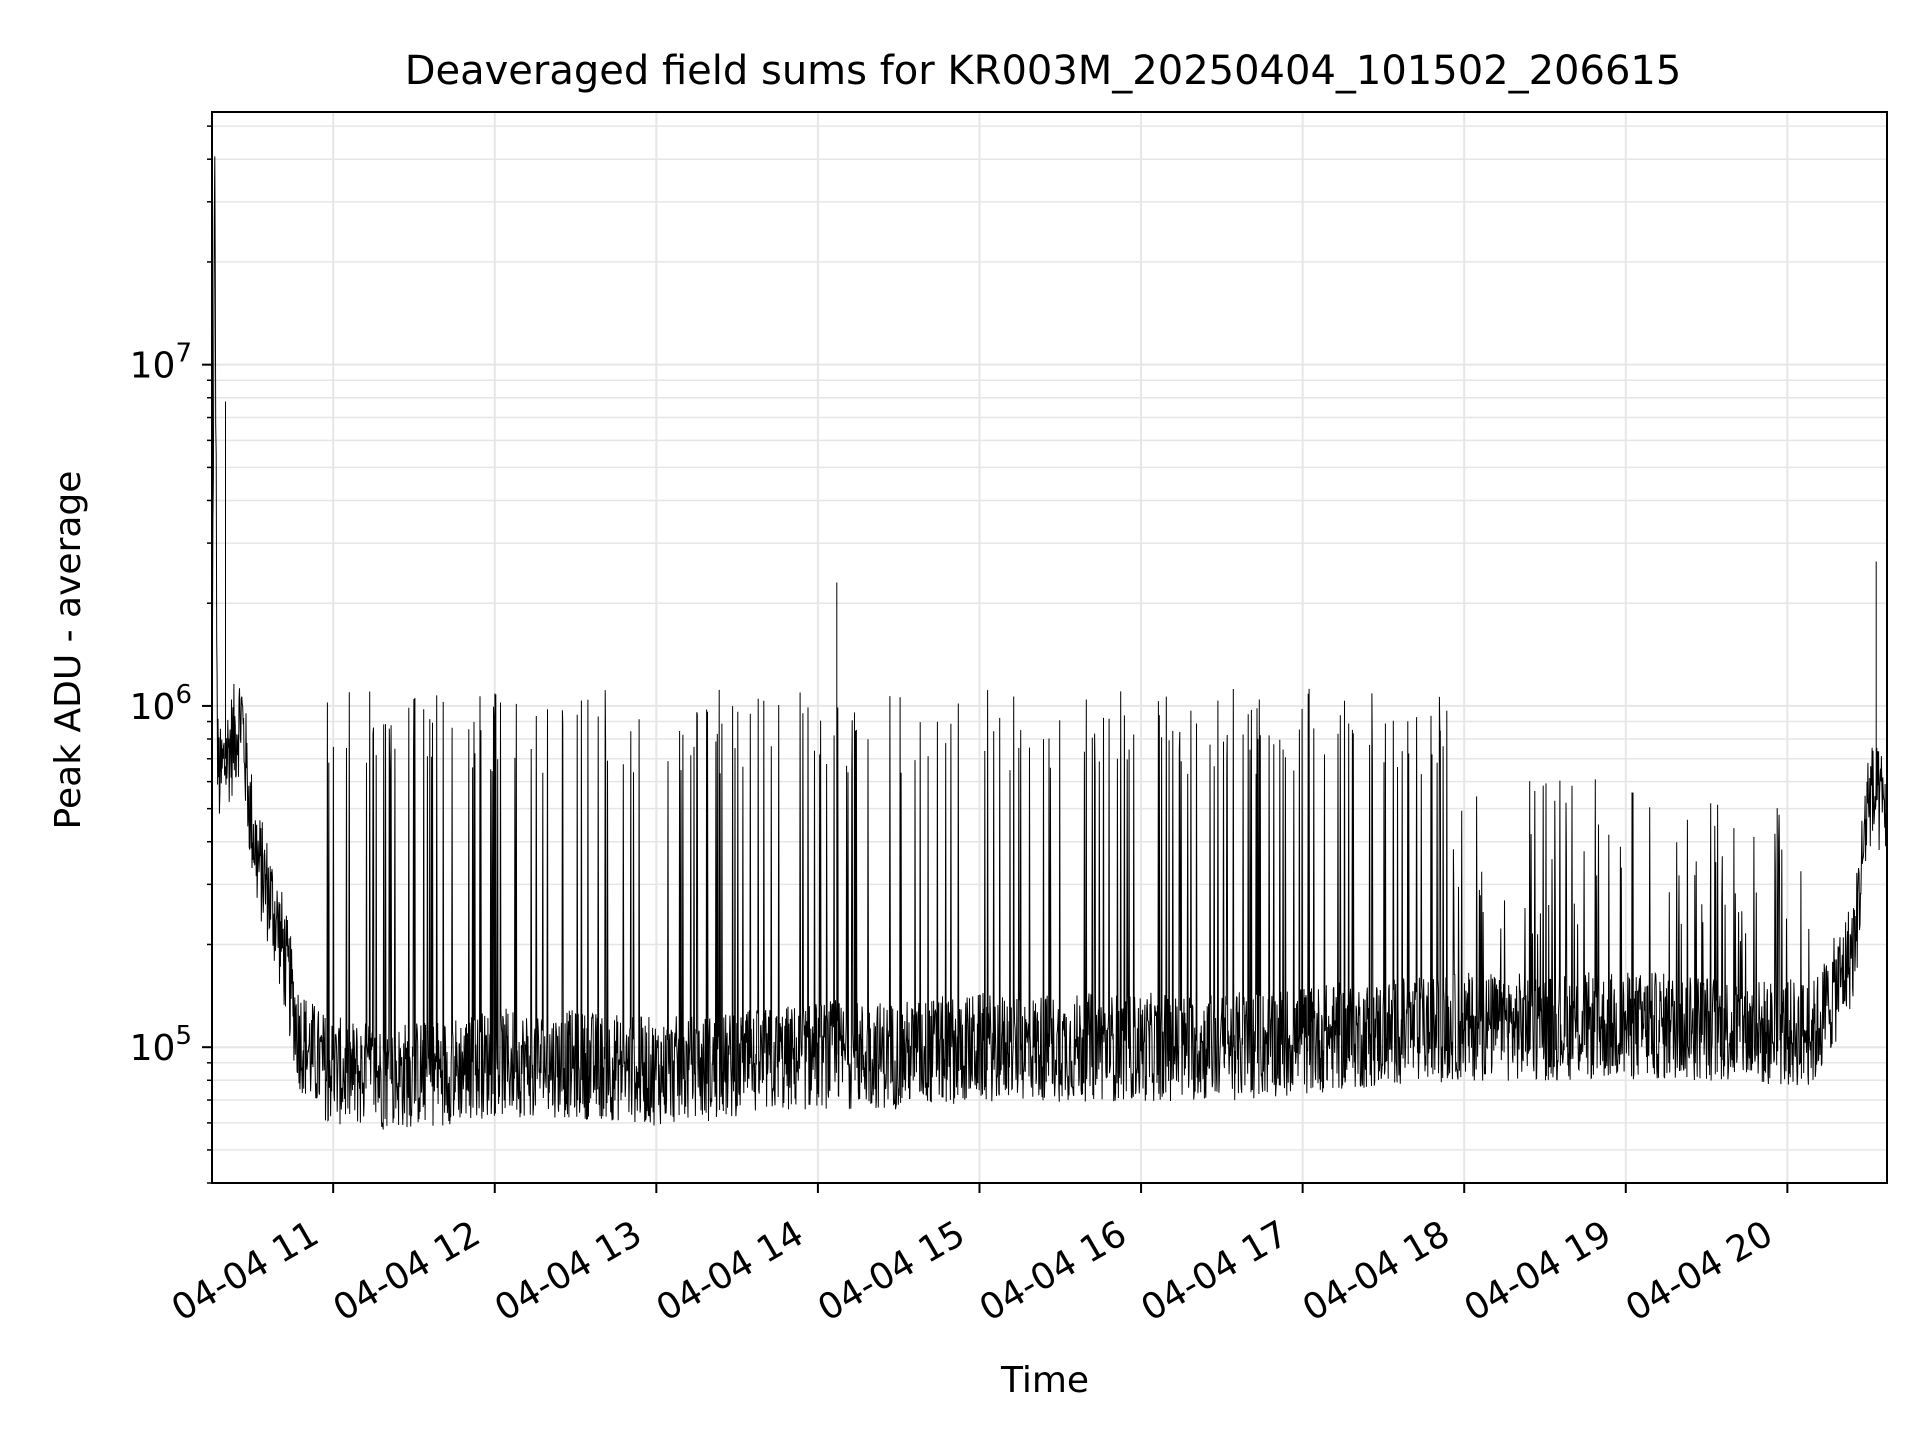  Describe the element at coordinates (1044, 1380) in the screenshot. I see `x-axis-label: Time` at that location.